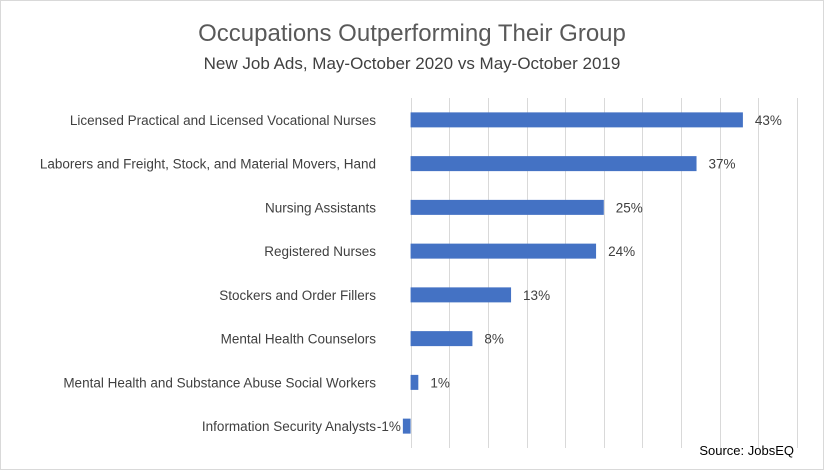 This screenshot has height=470, width=824. What do you see at coordinates (746, 450) in the screenshot?
I see `source-note: Source: JobsEQ` at bounding box center [746, 450].